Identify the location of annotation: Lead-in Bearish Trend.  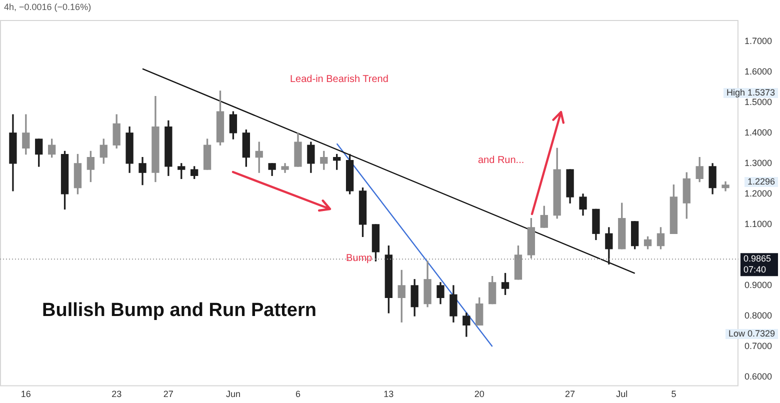
(339, 79).